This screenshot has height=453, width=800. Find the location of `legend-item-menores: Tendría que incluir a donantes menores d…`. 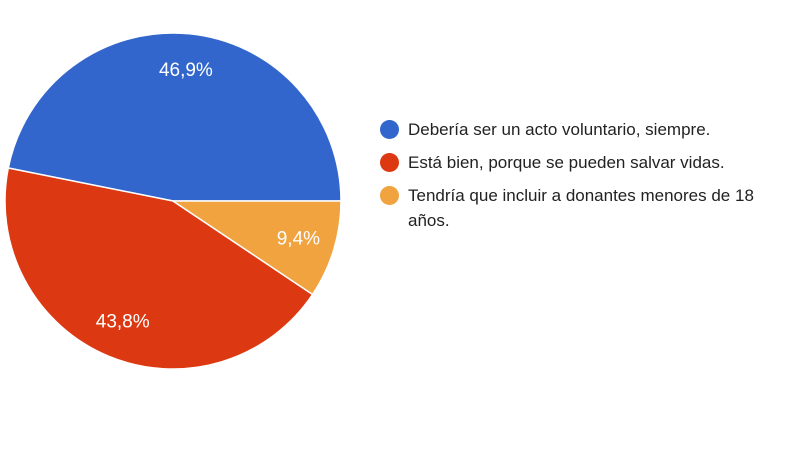

legend-item-menores: Tendría que incluir a donantes menores d… is located at coordinates (580, 208).